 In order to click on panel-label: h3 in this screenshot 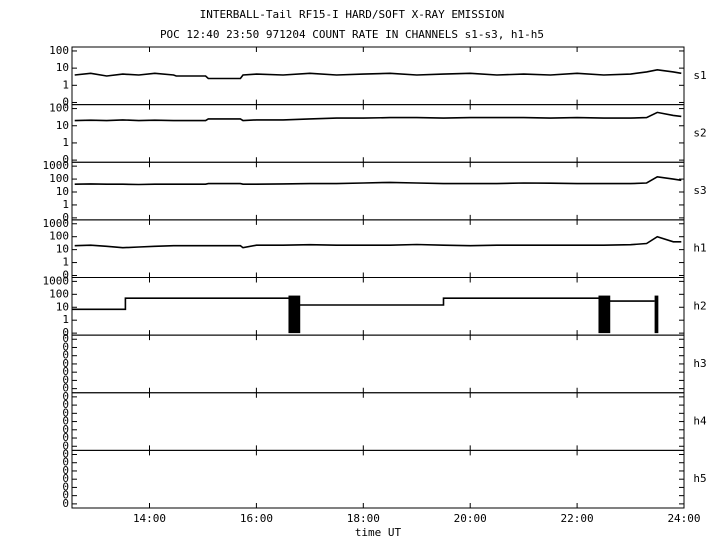, I will do `click(699, 363)`.